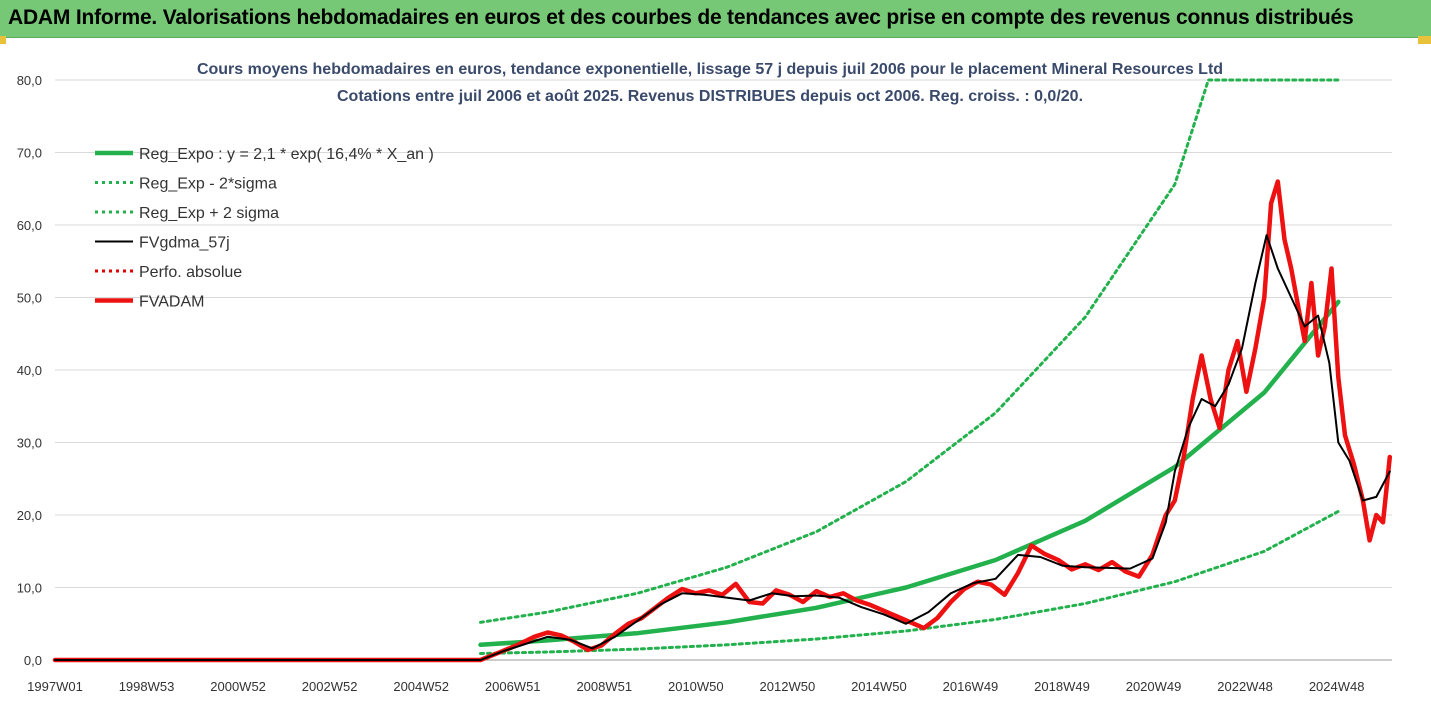 The image size is (1431, 718). I want to click on x-tick-label: 2024W48, so click(1337, 686).